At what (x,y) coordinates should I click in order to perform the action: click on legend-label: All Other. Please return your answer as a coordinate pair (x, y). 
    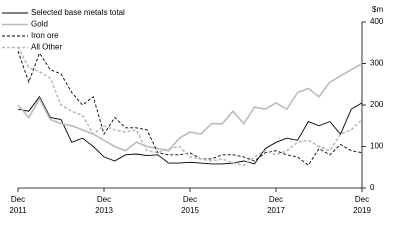
    Looking at the image, I should click on (46, 47).